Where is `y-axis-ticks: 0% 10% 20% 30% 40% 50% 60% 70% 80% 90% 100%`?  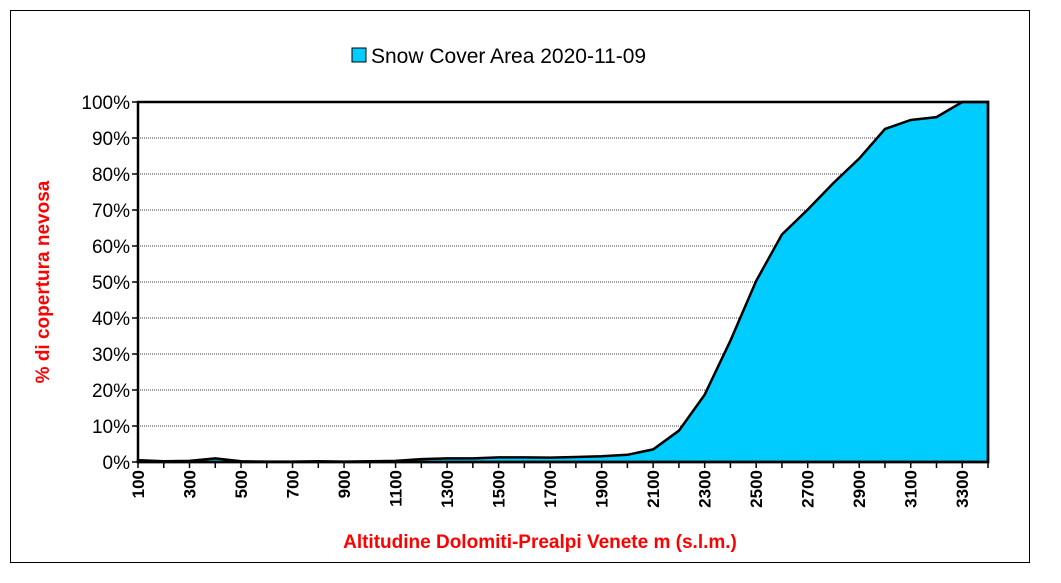 y-axis-ticks: 0% 10% 20% 30% 40% 50% 60% 70% 80% 90% 100% is located at coordinates (109, 283).